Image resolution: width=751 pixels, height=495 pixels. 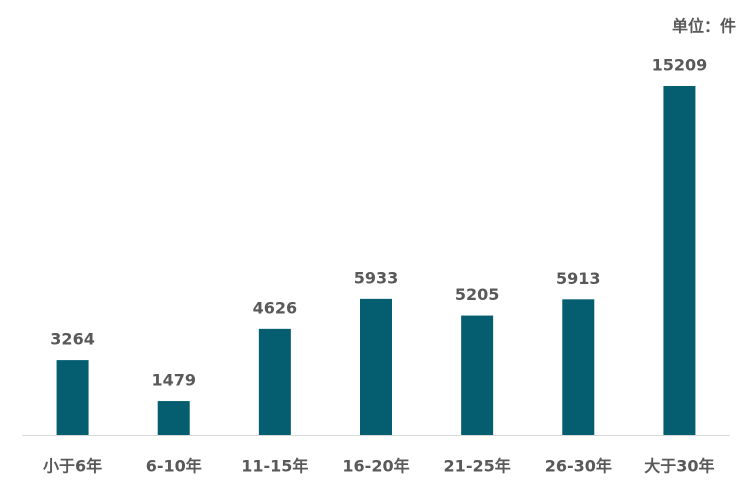 What do you see at coordinates (376, 277) in the screenshot?
I see `data-label: 5933` at bounding box center [376, 277].